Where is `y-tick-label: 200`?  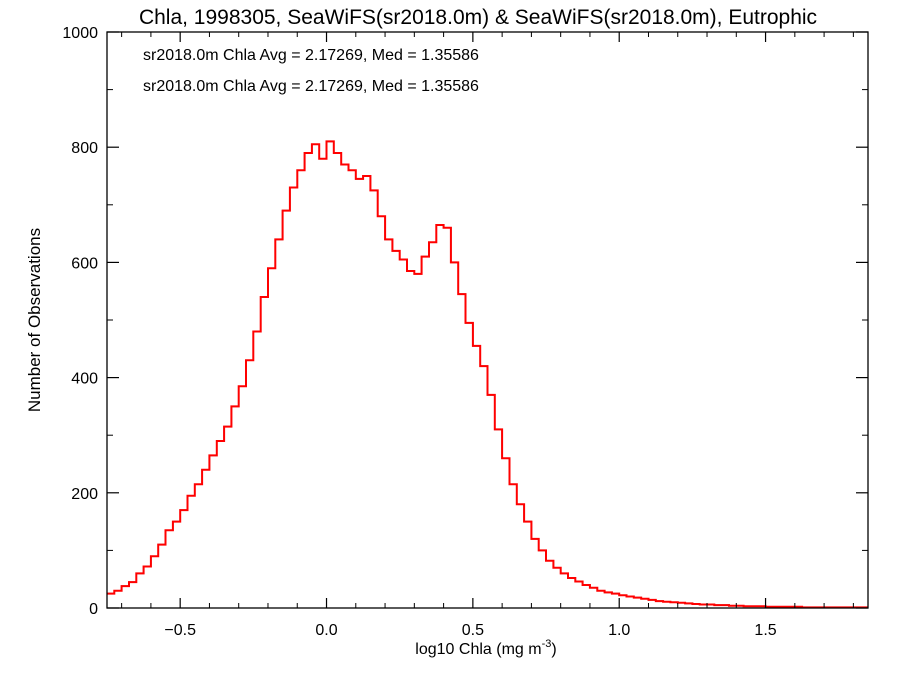 y-tick-label: 200 is located at coordinates (84, 494).